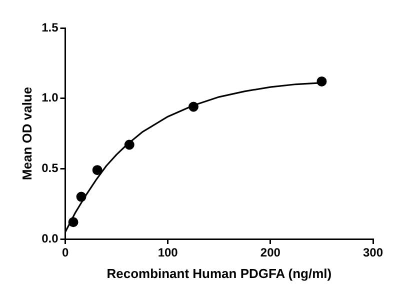  What do you see at coordinates (50, 27) in the screenshot?
I see `y-tick-label: 1.5` at bounding box center [50, 27].